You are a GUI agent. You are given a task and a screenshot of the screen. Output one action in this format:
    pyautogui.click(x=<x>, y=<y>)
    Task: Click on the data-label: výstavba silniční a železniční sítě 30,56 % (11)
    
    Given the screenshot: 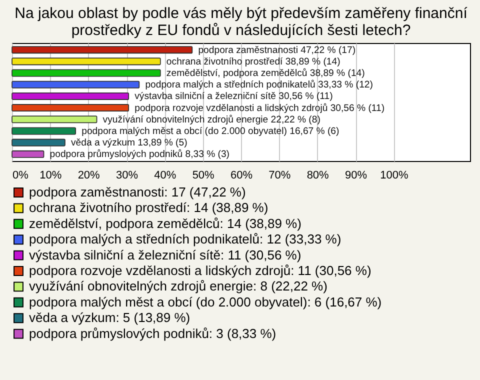 What is the action you would take?
    pyautogui.click(x=233, y=96)
    